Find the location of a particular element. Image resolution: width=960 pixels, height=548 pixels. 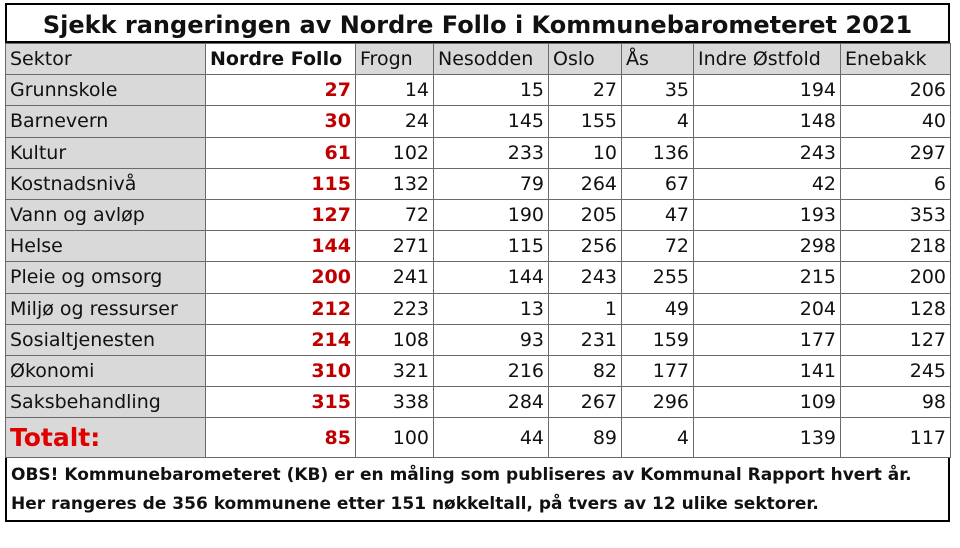

rank-cell: 144 is located at coordinates (491, 277).